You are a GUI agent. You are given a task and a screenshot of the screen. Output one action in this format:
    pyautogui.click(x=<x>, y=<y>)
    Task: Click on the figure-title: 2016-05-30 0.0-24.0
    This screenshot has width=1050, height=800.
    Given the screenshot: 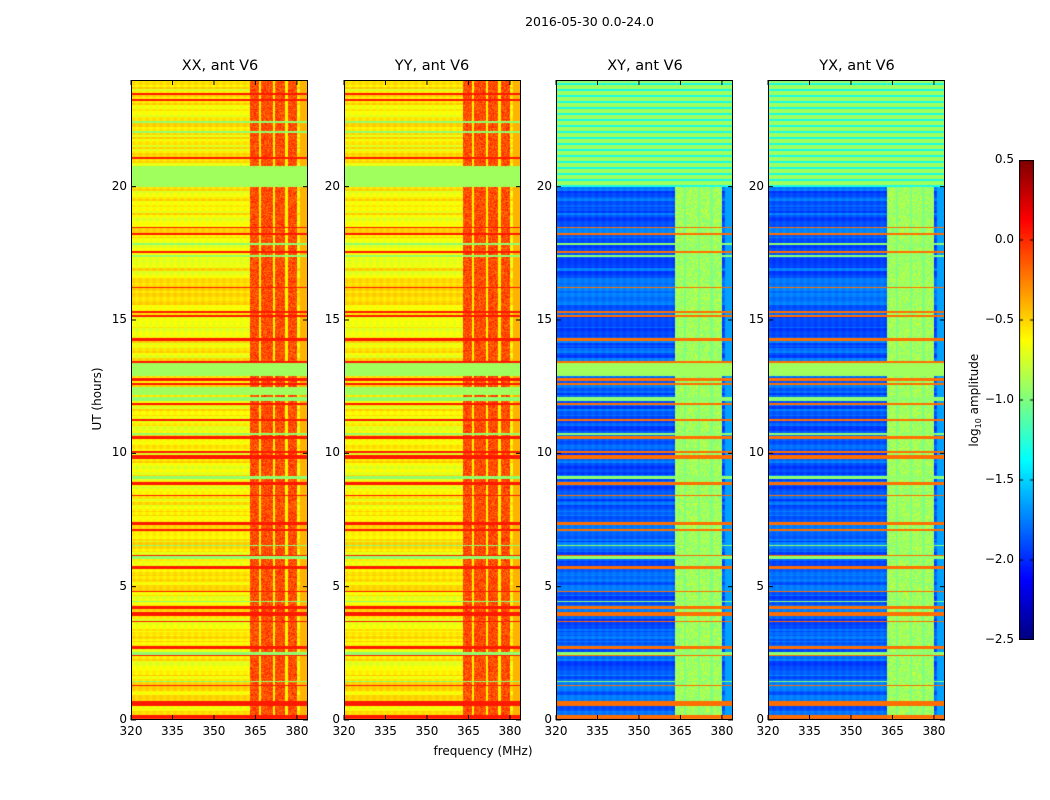 What is the action you would take?
    pyautogui.click(x=589, y=21)
    